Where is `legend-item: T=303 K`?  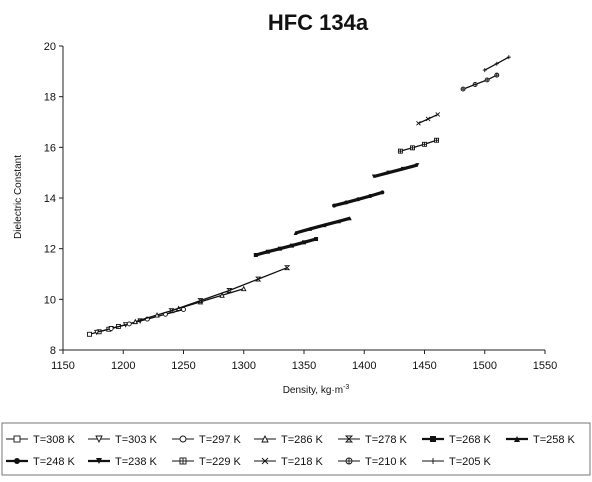 legend-item: T=303 K is located at coordinates (123, 440).